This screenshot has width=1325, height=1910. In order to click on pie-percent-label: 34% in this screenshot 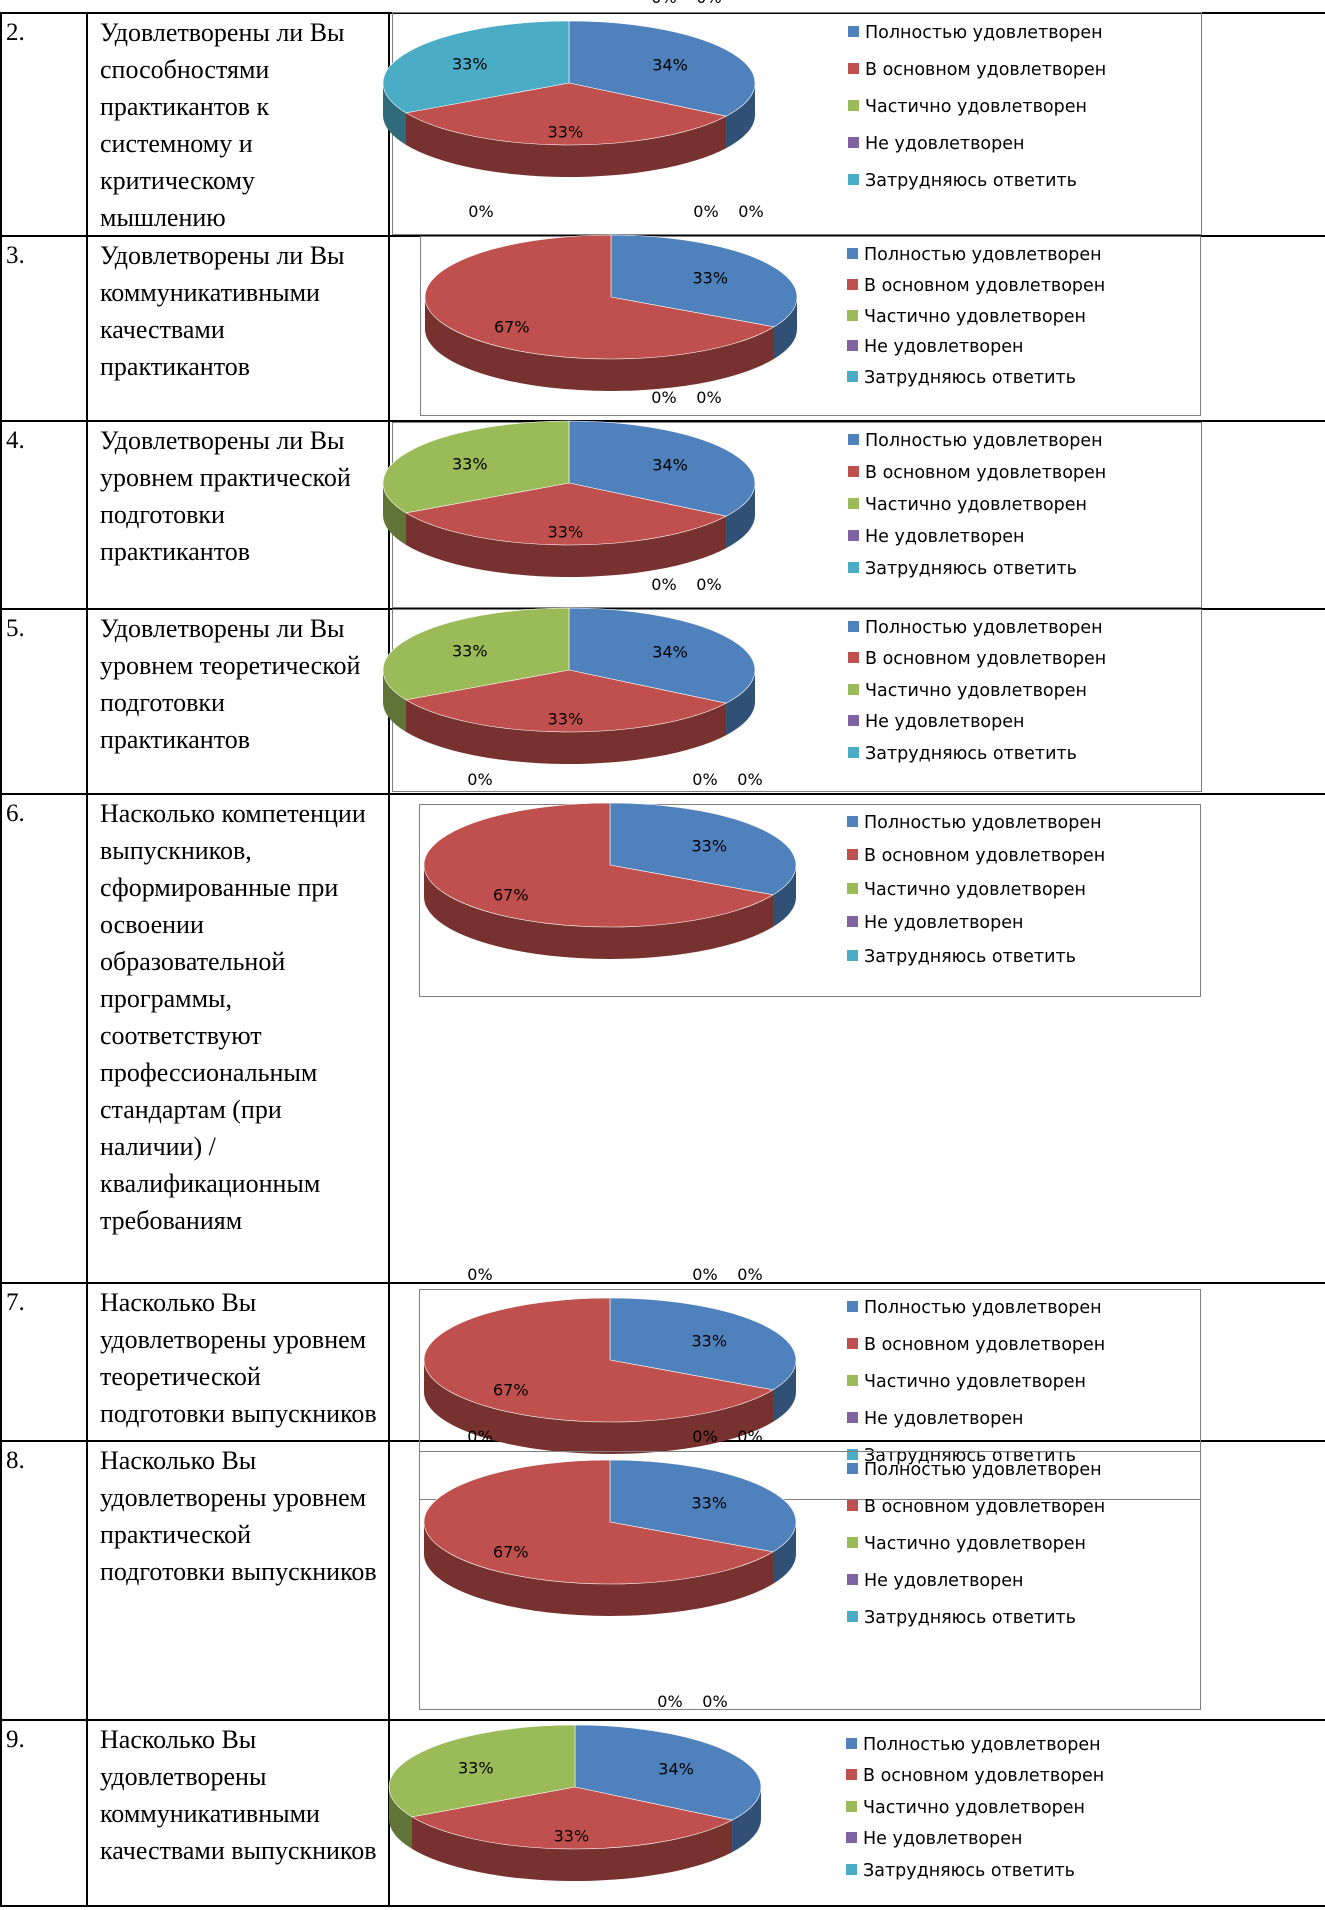, I will do `click(670, 64)`.